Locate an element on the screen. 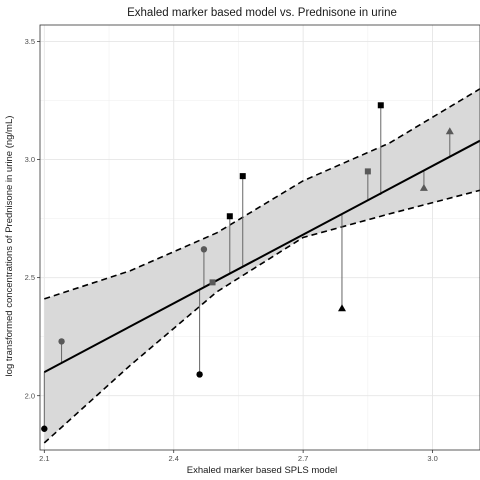 The height and width of the screenshot is (480, 480). y-tick-label: 3.0 is located at coordinates (30, 159).